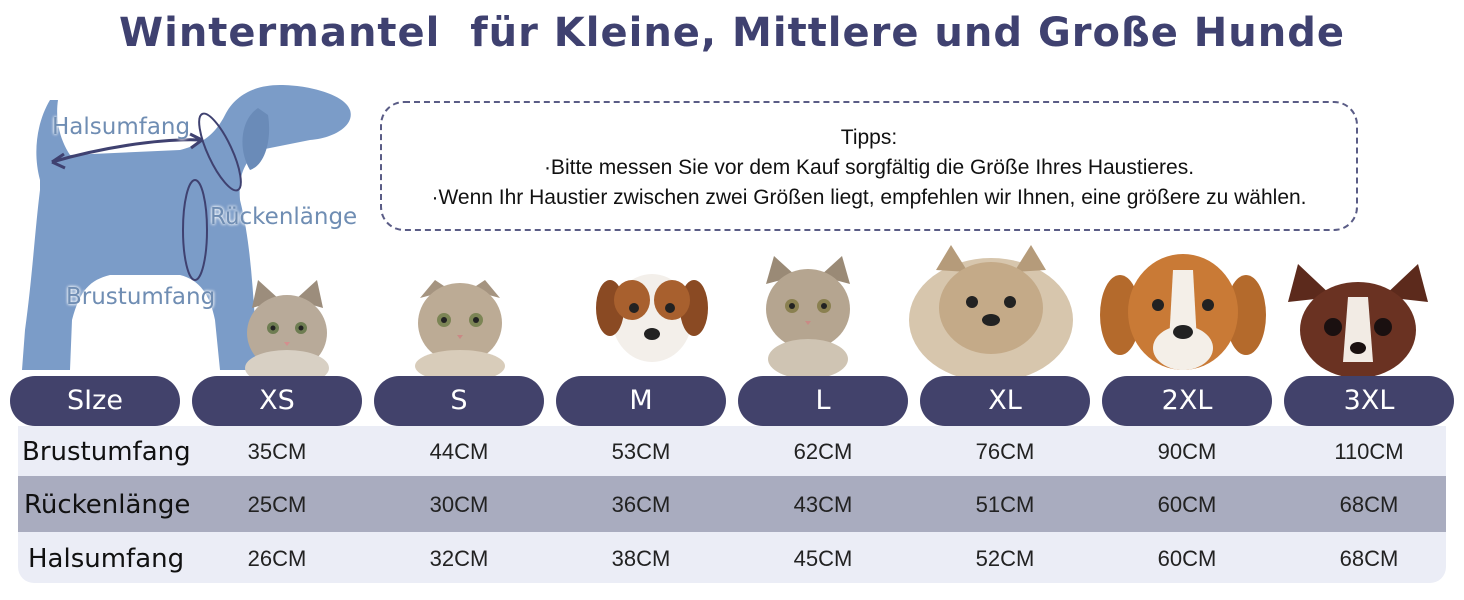  I want to click on cell-brust-l: 62CM, so click(823, 451).